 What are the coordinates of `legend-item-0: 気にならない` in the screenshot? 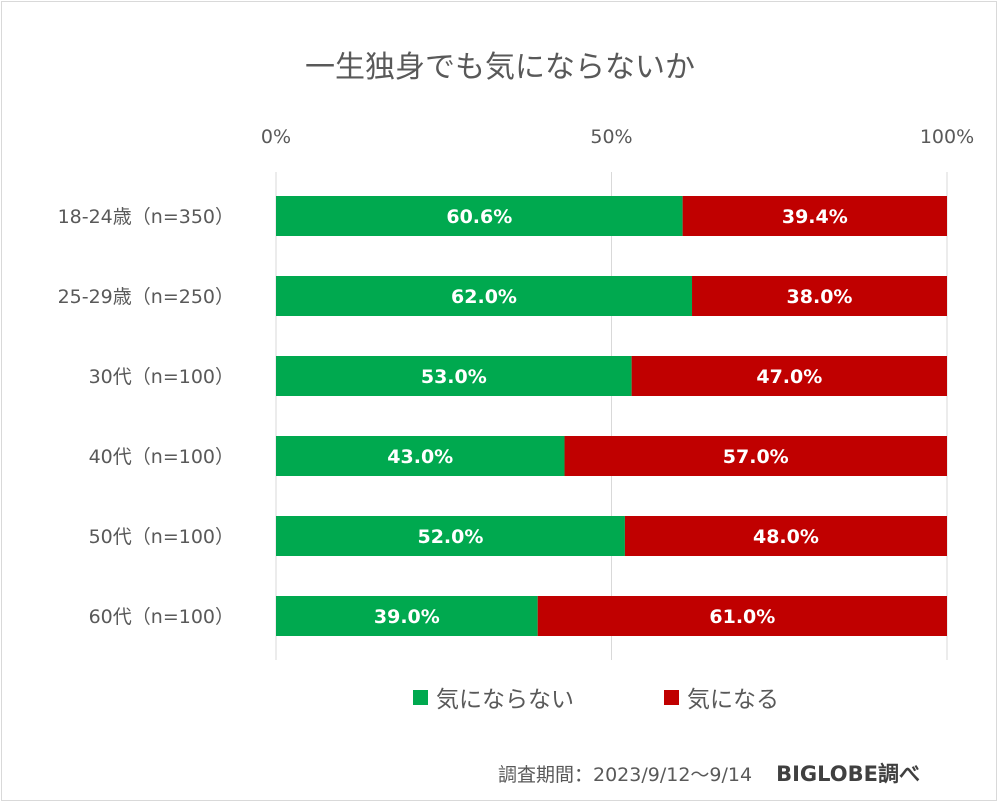 It's located at (493, 697).